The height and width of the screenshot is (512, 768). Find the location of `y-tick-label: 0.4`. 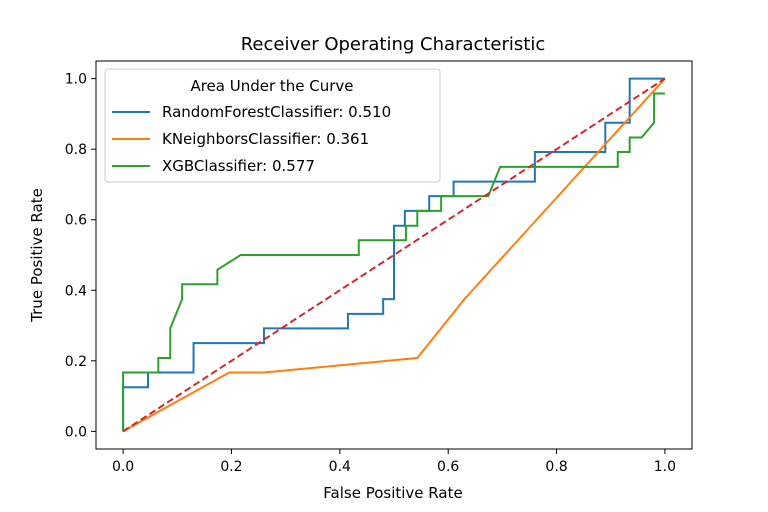

y-tick-label: 0.4 is located at coordinates (76, 291).